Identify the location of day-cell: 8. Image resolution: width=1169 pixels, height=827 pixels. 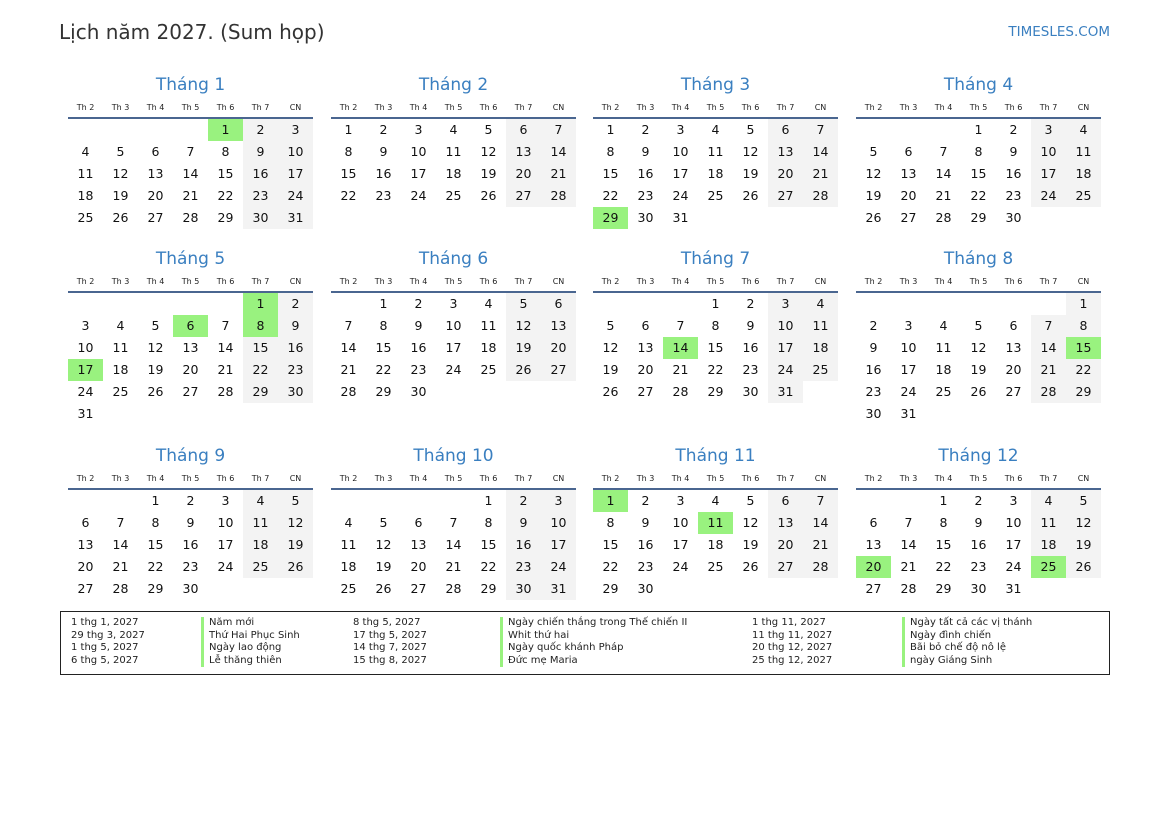
(610, 522).